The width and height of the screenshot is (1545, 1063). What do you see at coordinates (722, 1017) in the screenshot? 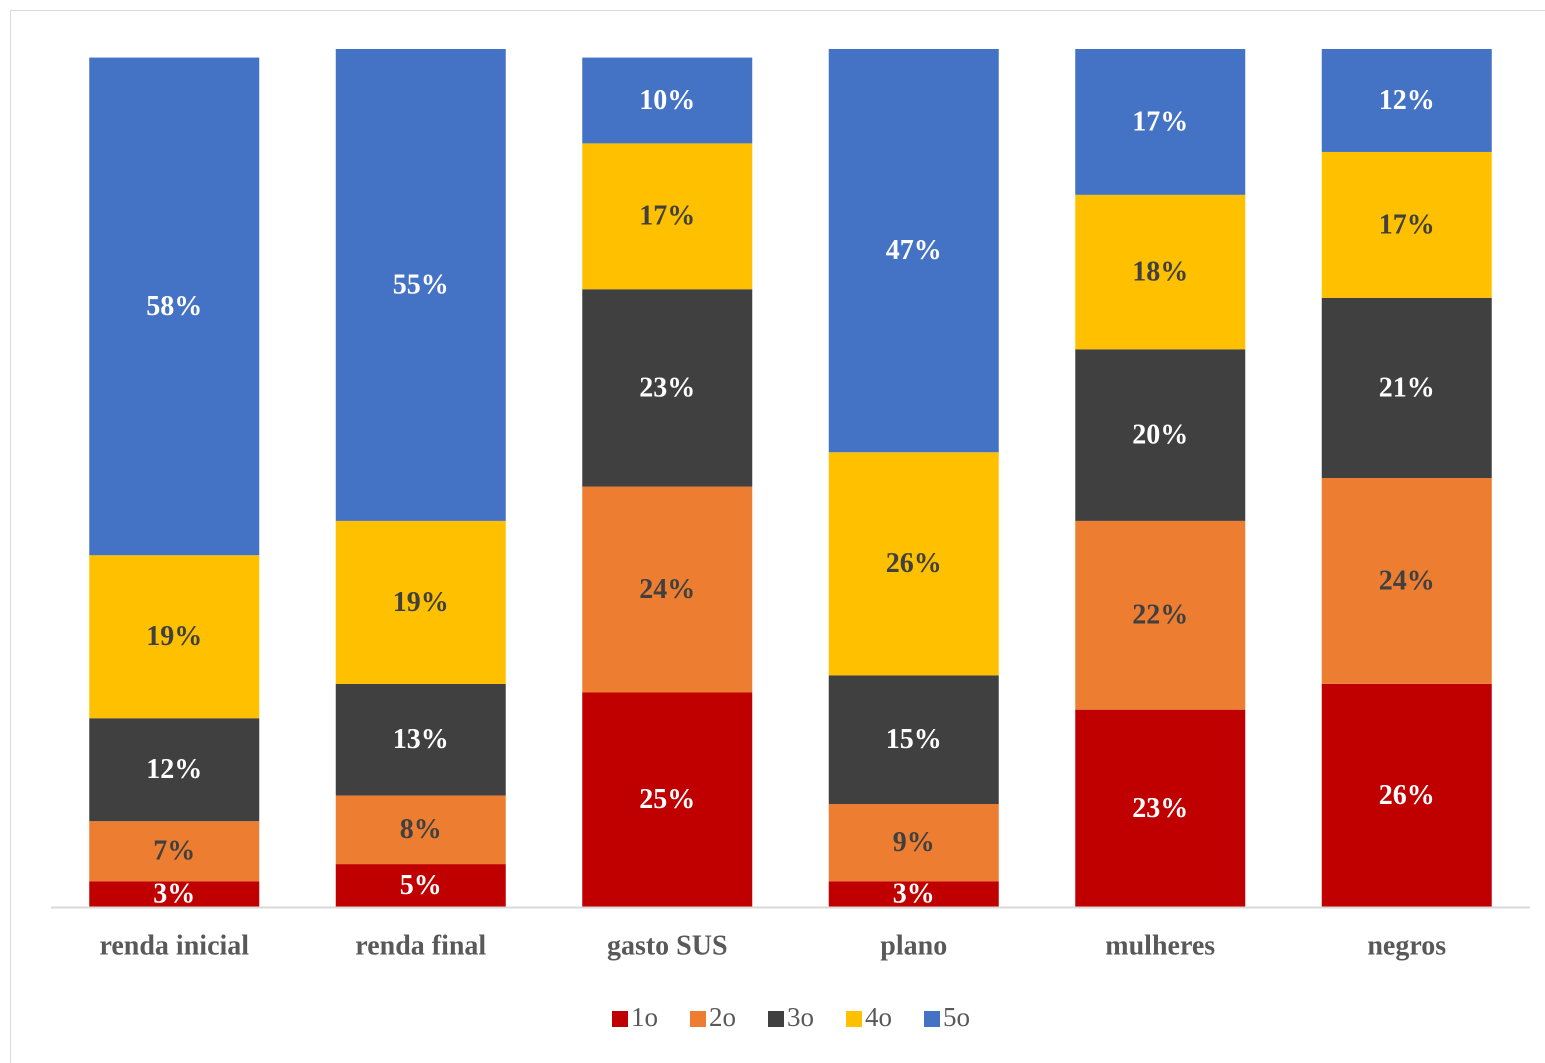
I see `legend-label: 2o` at bounding box center [722, 1017].